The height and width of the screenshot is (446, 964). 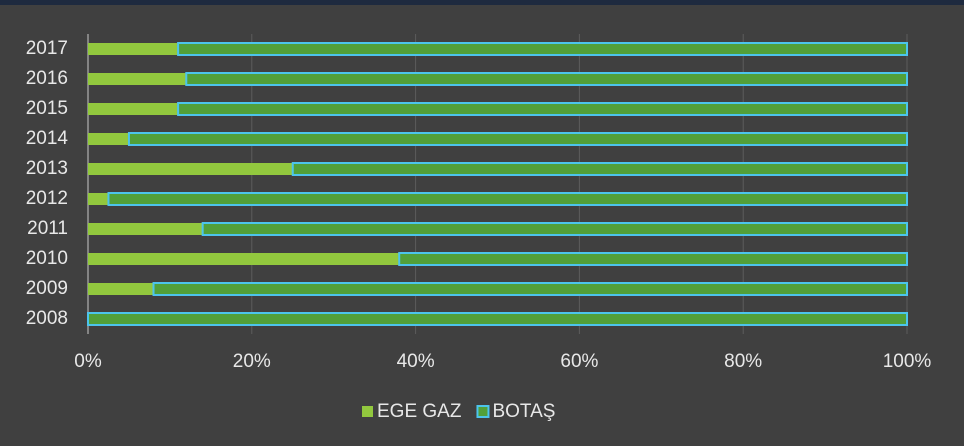 I want to click on legend-label: BOTAŞ, so click(x=523, y=411).